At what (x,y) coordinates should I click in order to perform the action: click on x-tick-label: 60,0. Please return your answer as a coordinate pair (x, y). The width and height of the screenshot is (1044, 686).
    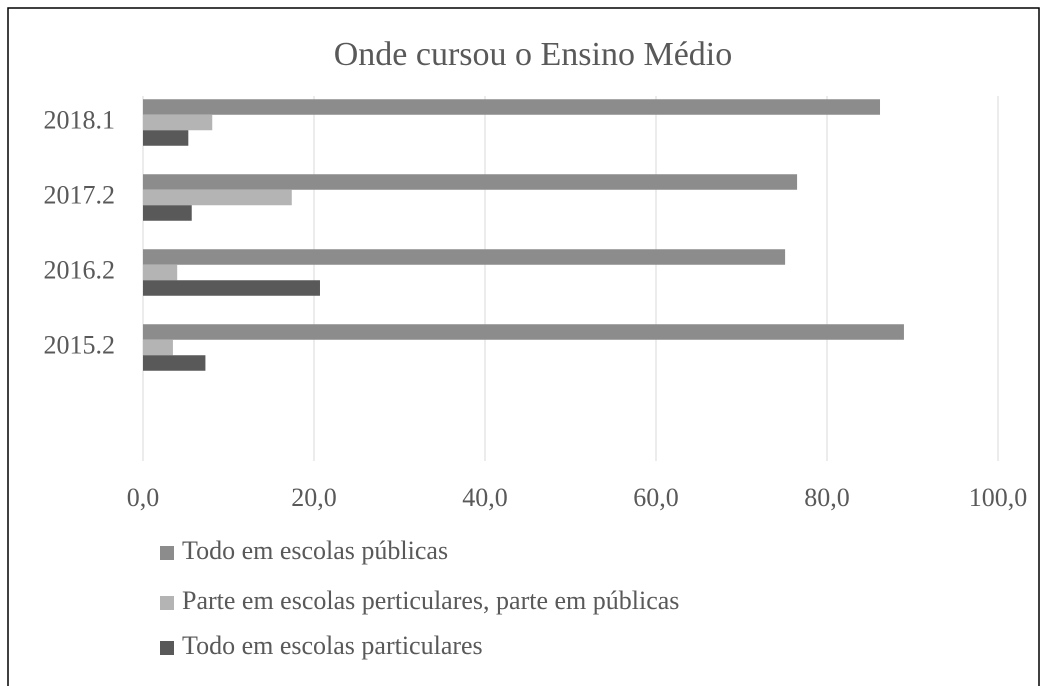
    Looking at the image, I should click on (656, 497).